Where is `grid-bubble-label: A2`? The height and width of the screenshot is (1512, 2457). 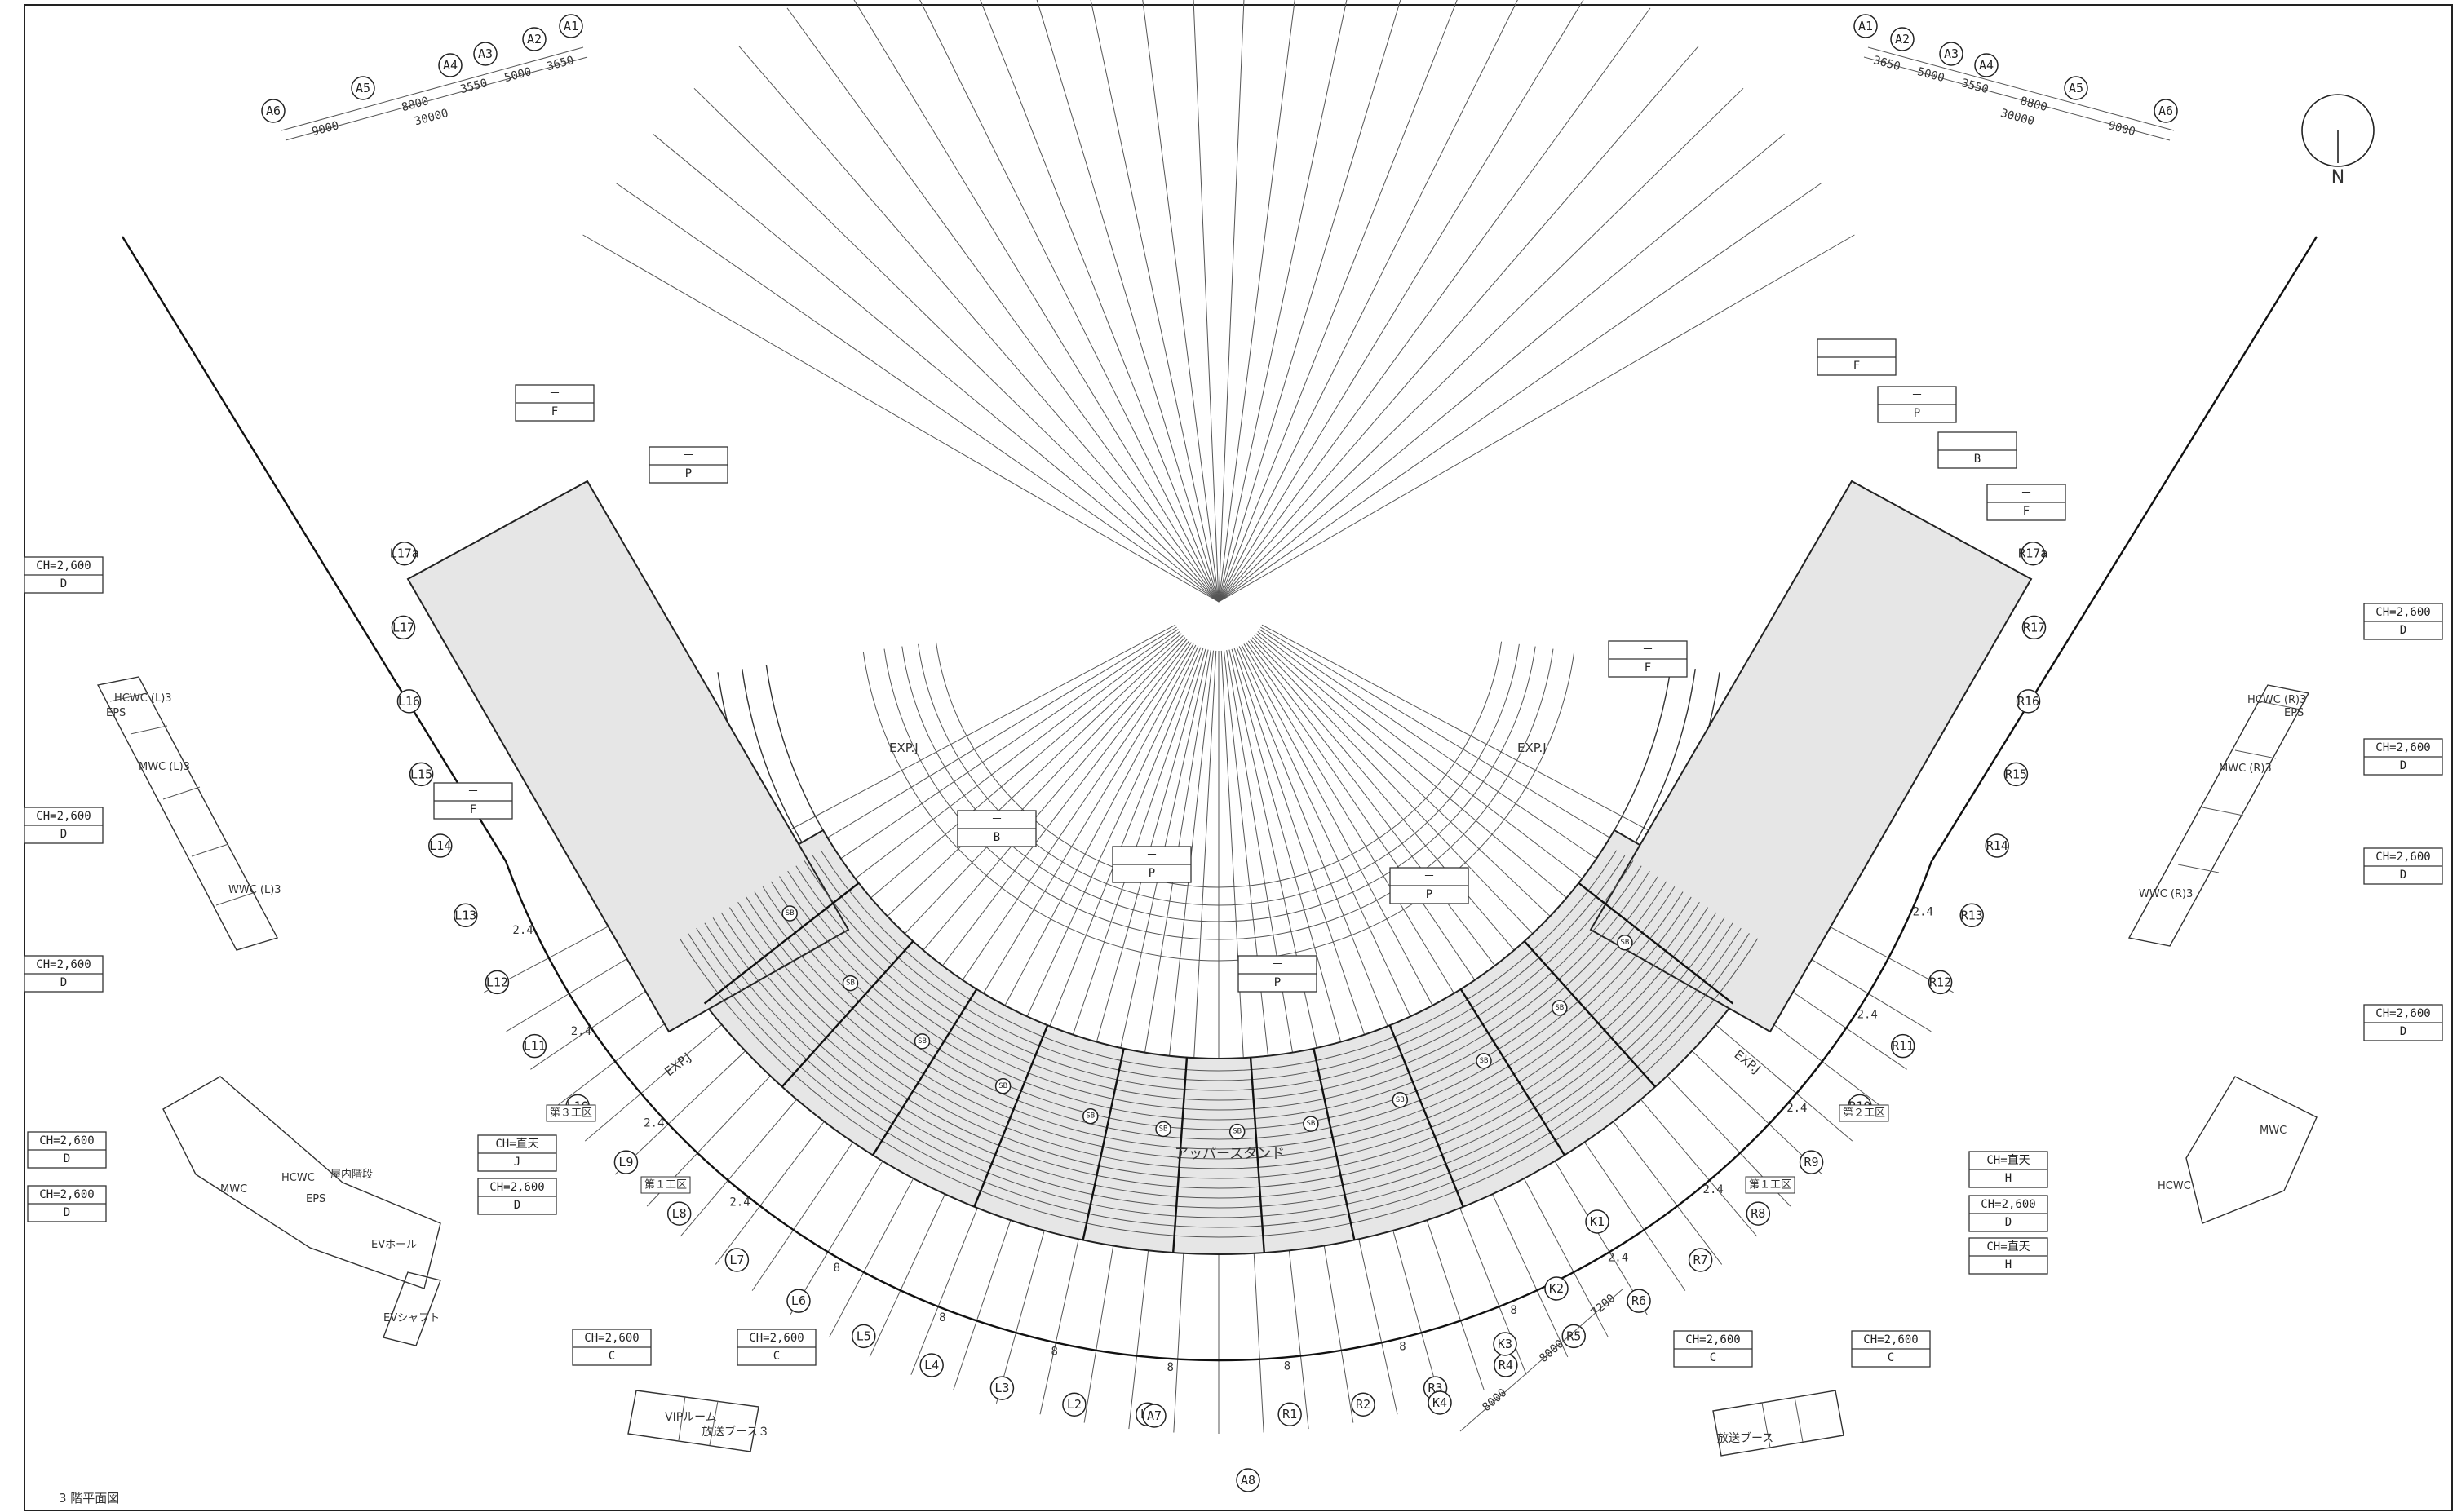 grid-bubble-label: A2 is located at coordinates (1903, 39).